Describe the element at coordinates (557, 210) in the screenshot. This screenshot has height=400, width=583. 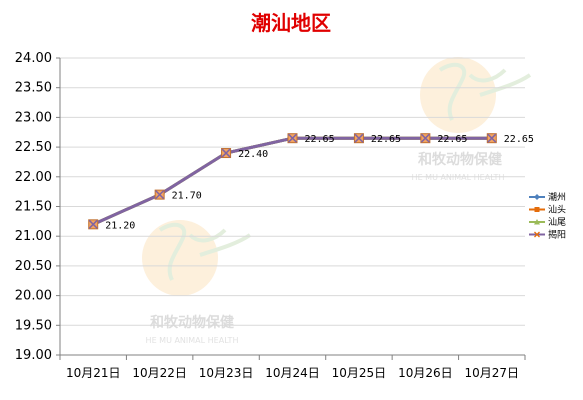
I see `legend-label: 汕头` at that location.